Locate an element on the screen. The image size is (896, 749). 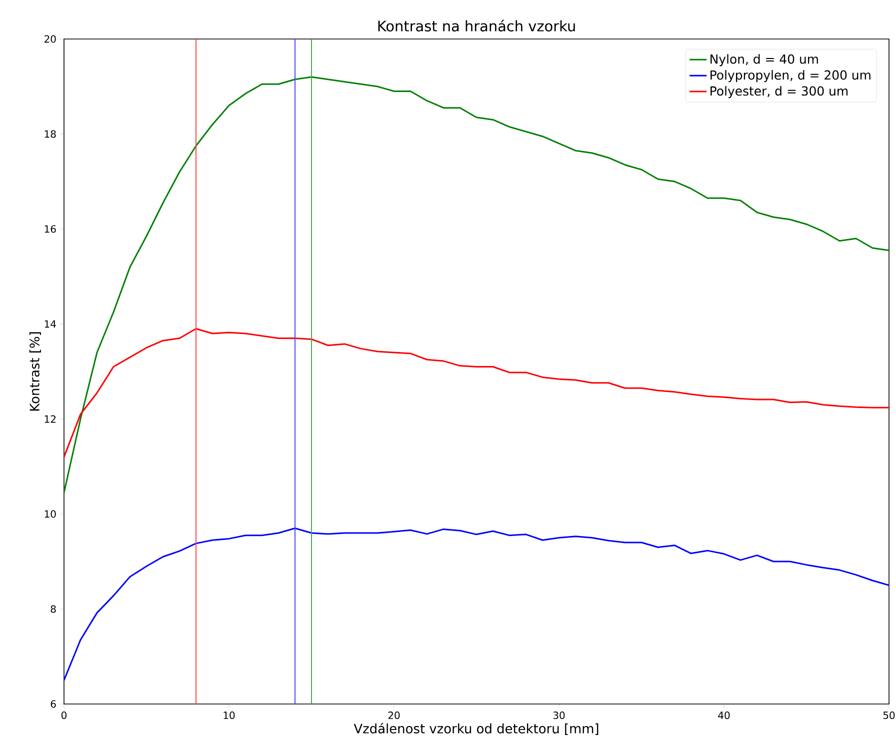
x-tick-label: 40 is located at coordinates (724, 716).